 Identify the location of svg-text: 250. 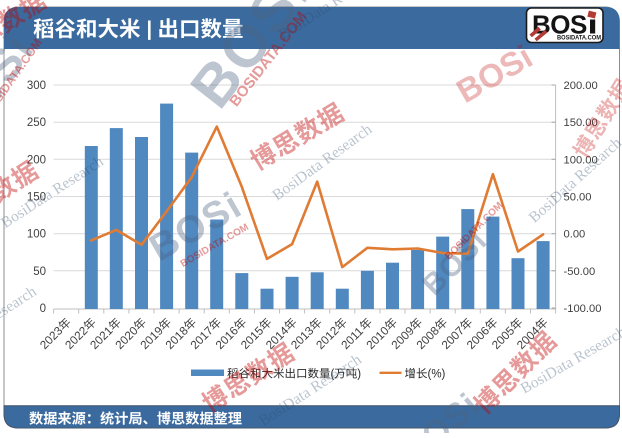
(36, 123).